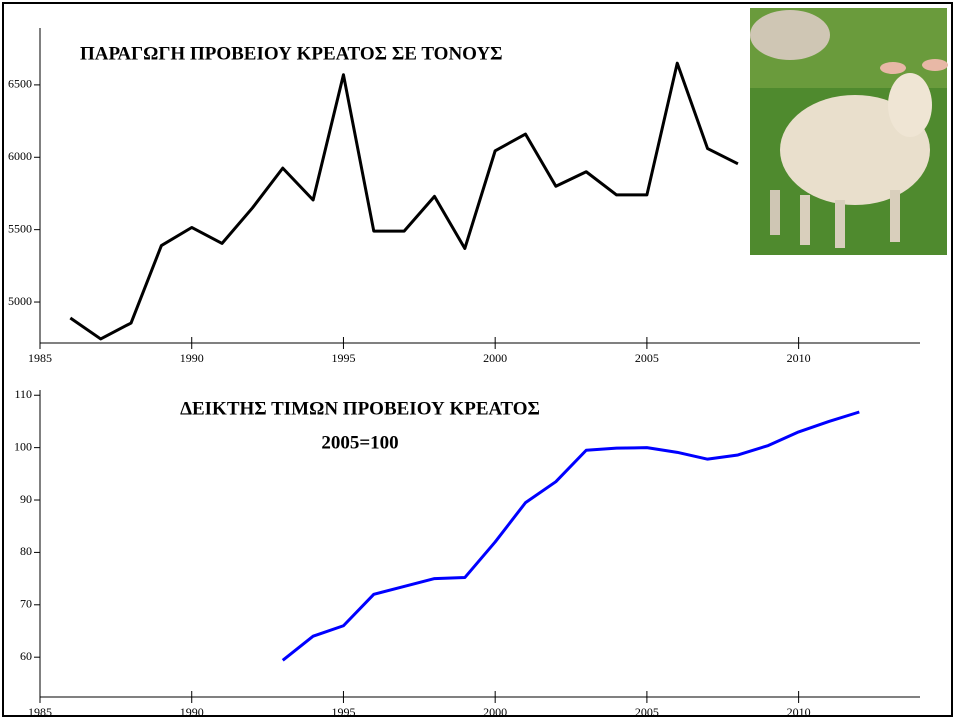 The image size is (956, 720). Describe the element at coordinates (26, 656) in the screenshot. I see `y-tick-label: 60` at that location.